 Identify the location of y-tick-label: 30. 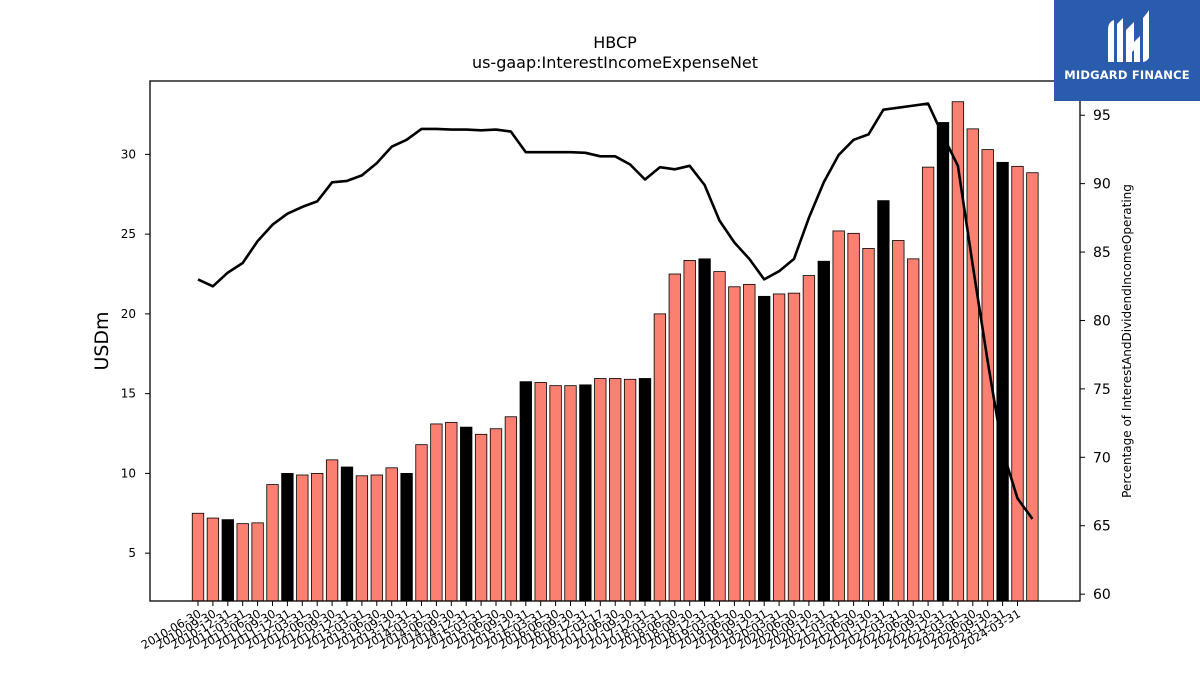
(128, 154).